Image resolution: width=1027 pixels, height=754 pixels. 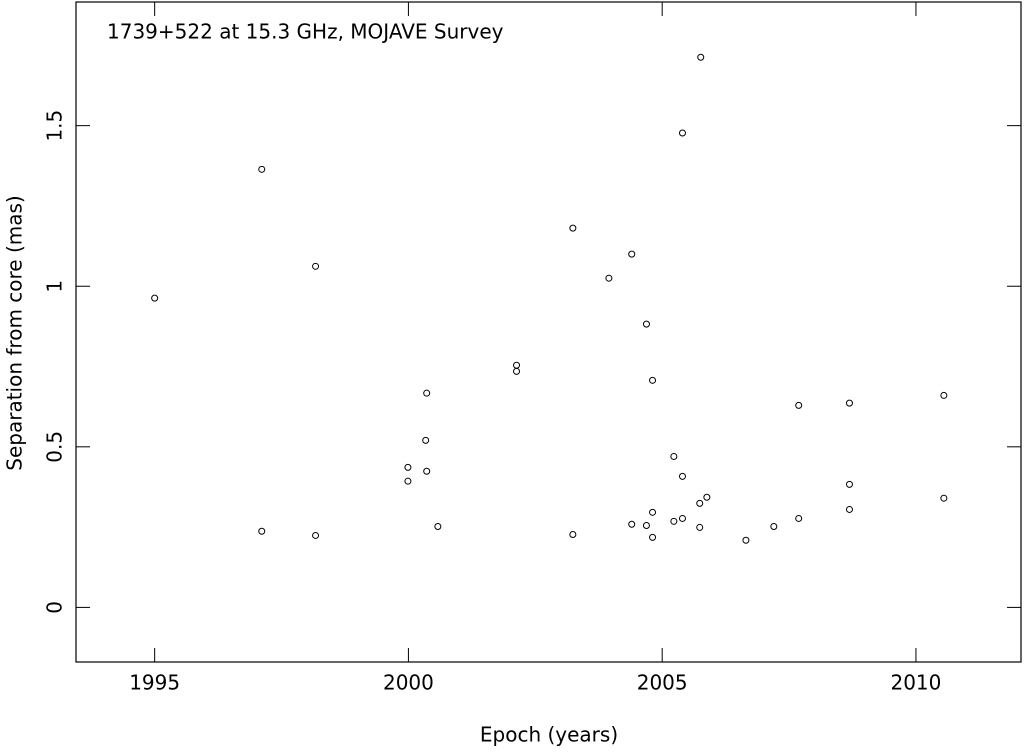 What do you see at coordinates (55, 607) in the screenshot?
I see `y-tick-label: 0` at bounding box center [55, 607].